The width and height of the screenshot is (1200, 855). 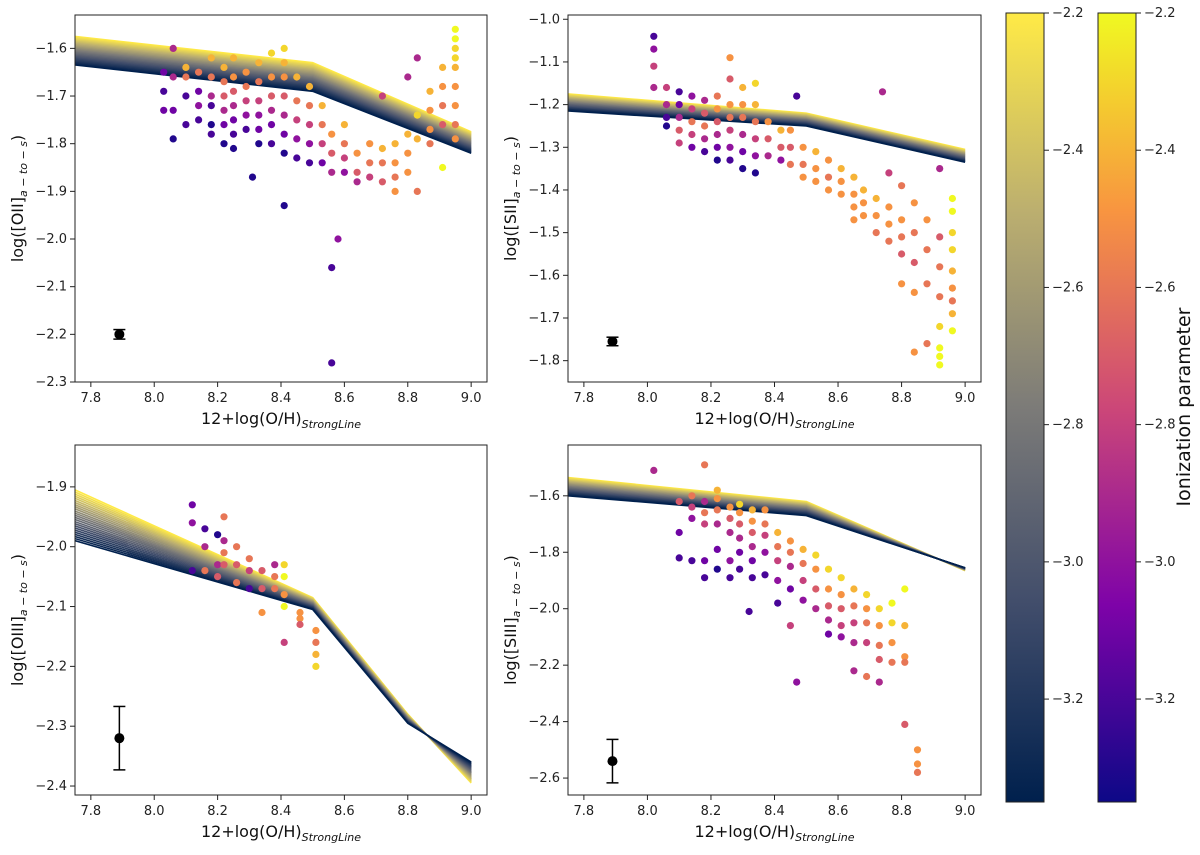 What do you see at coordinates (544, 722) in the screenshot?
I see `y-tick-label: −2.4` at bounding box center [544, 722].